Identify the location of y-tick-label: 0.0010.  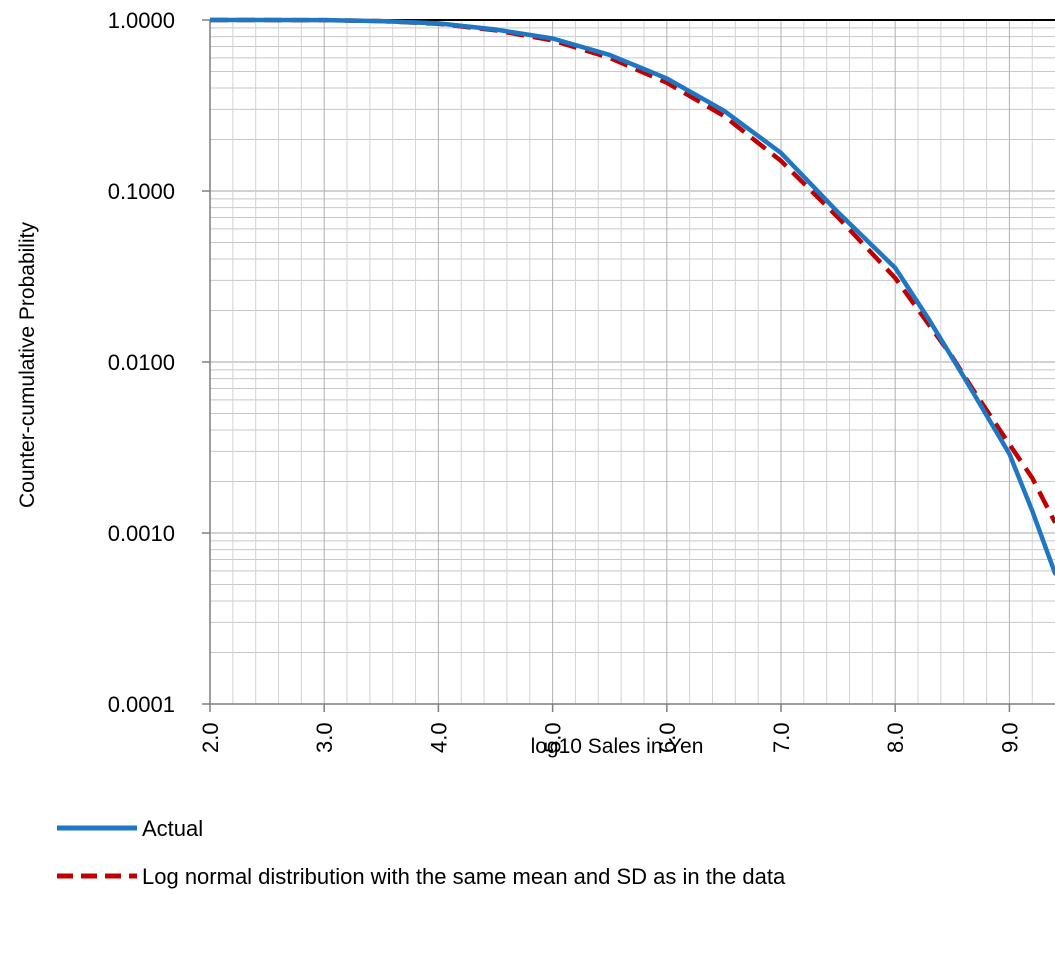
(141, 533).